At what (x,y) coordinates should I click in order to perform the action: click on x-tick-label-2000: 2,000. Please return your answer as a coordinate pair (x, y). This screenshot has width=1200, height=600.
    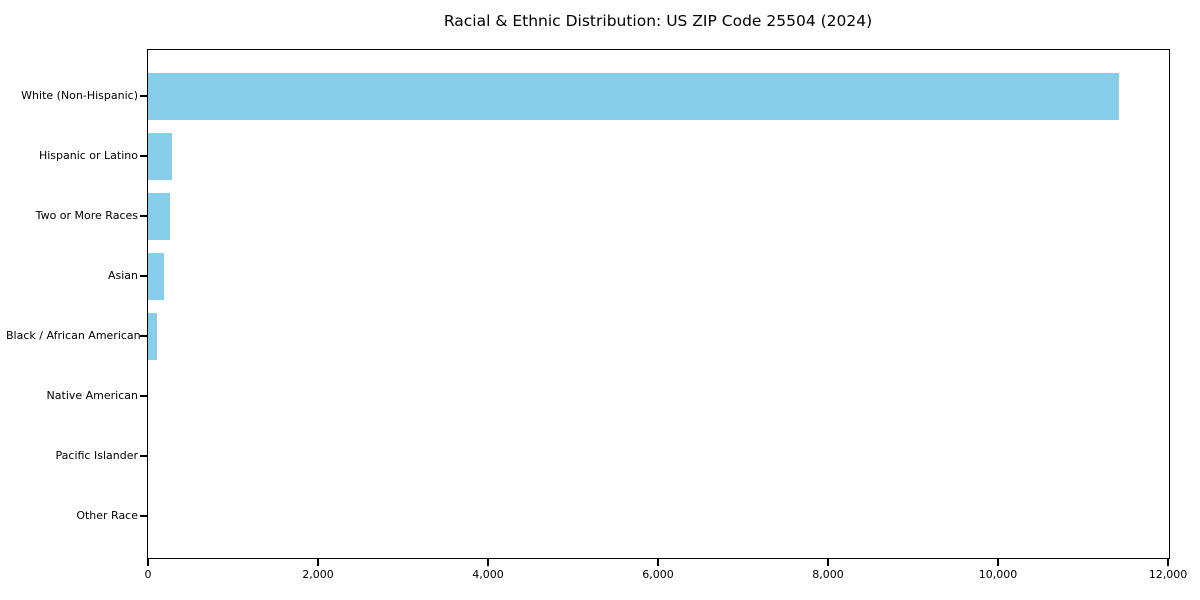
    Looking at the image, I should click on (318, 574).